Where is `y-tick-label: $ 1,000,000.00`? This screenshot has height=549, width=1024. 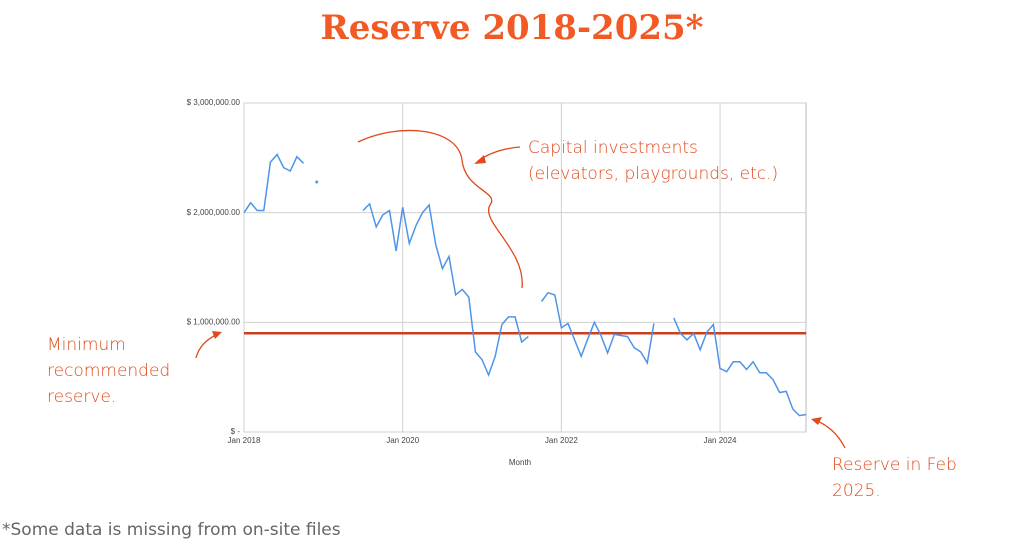
y-tick-label: $ 1,000,000.00 is located at coordinates (214, 321).